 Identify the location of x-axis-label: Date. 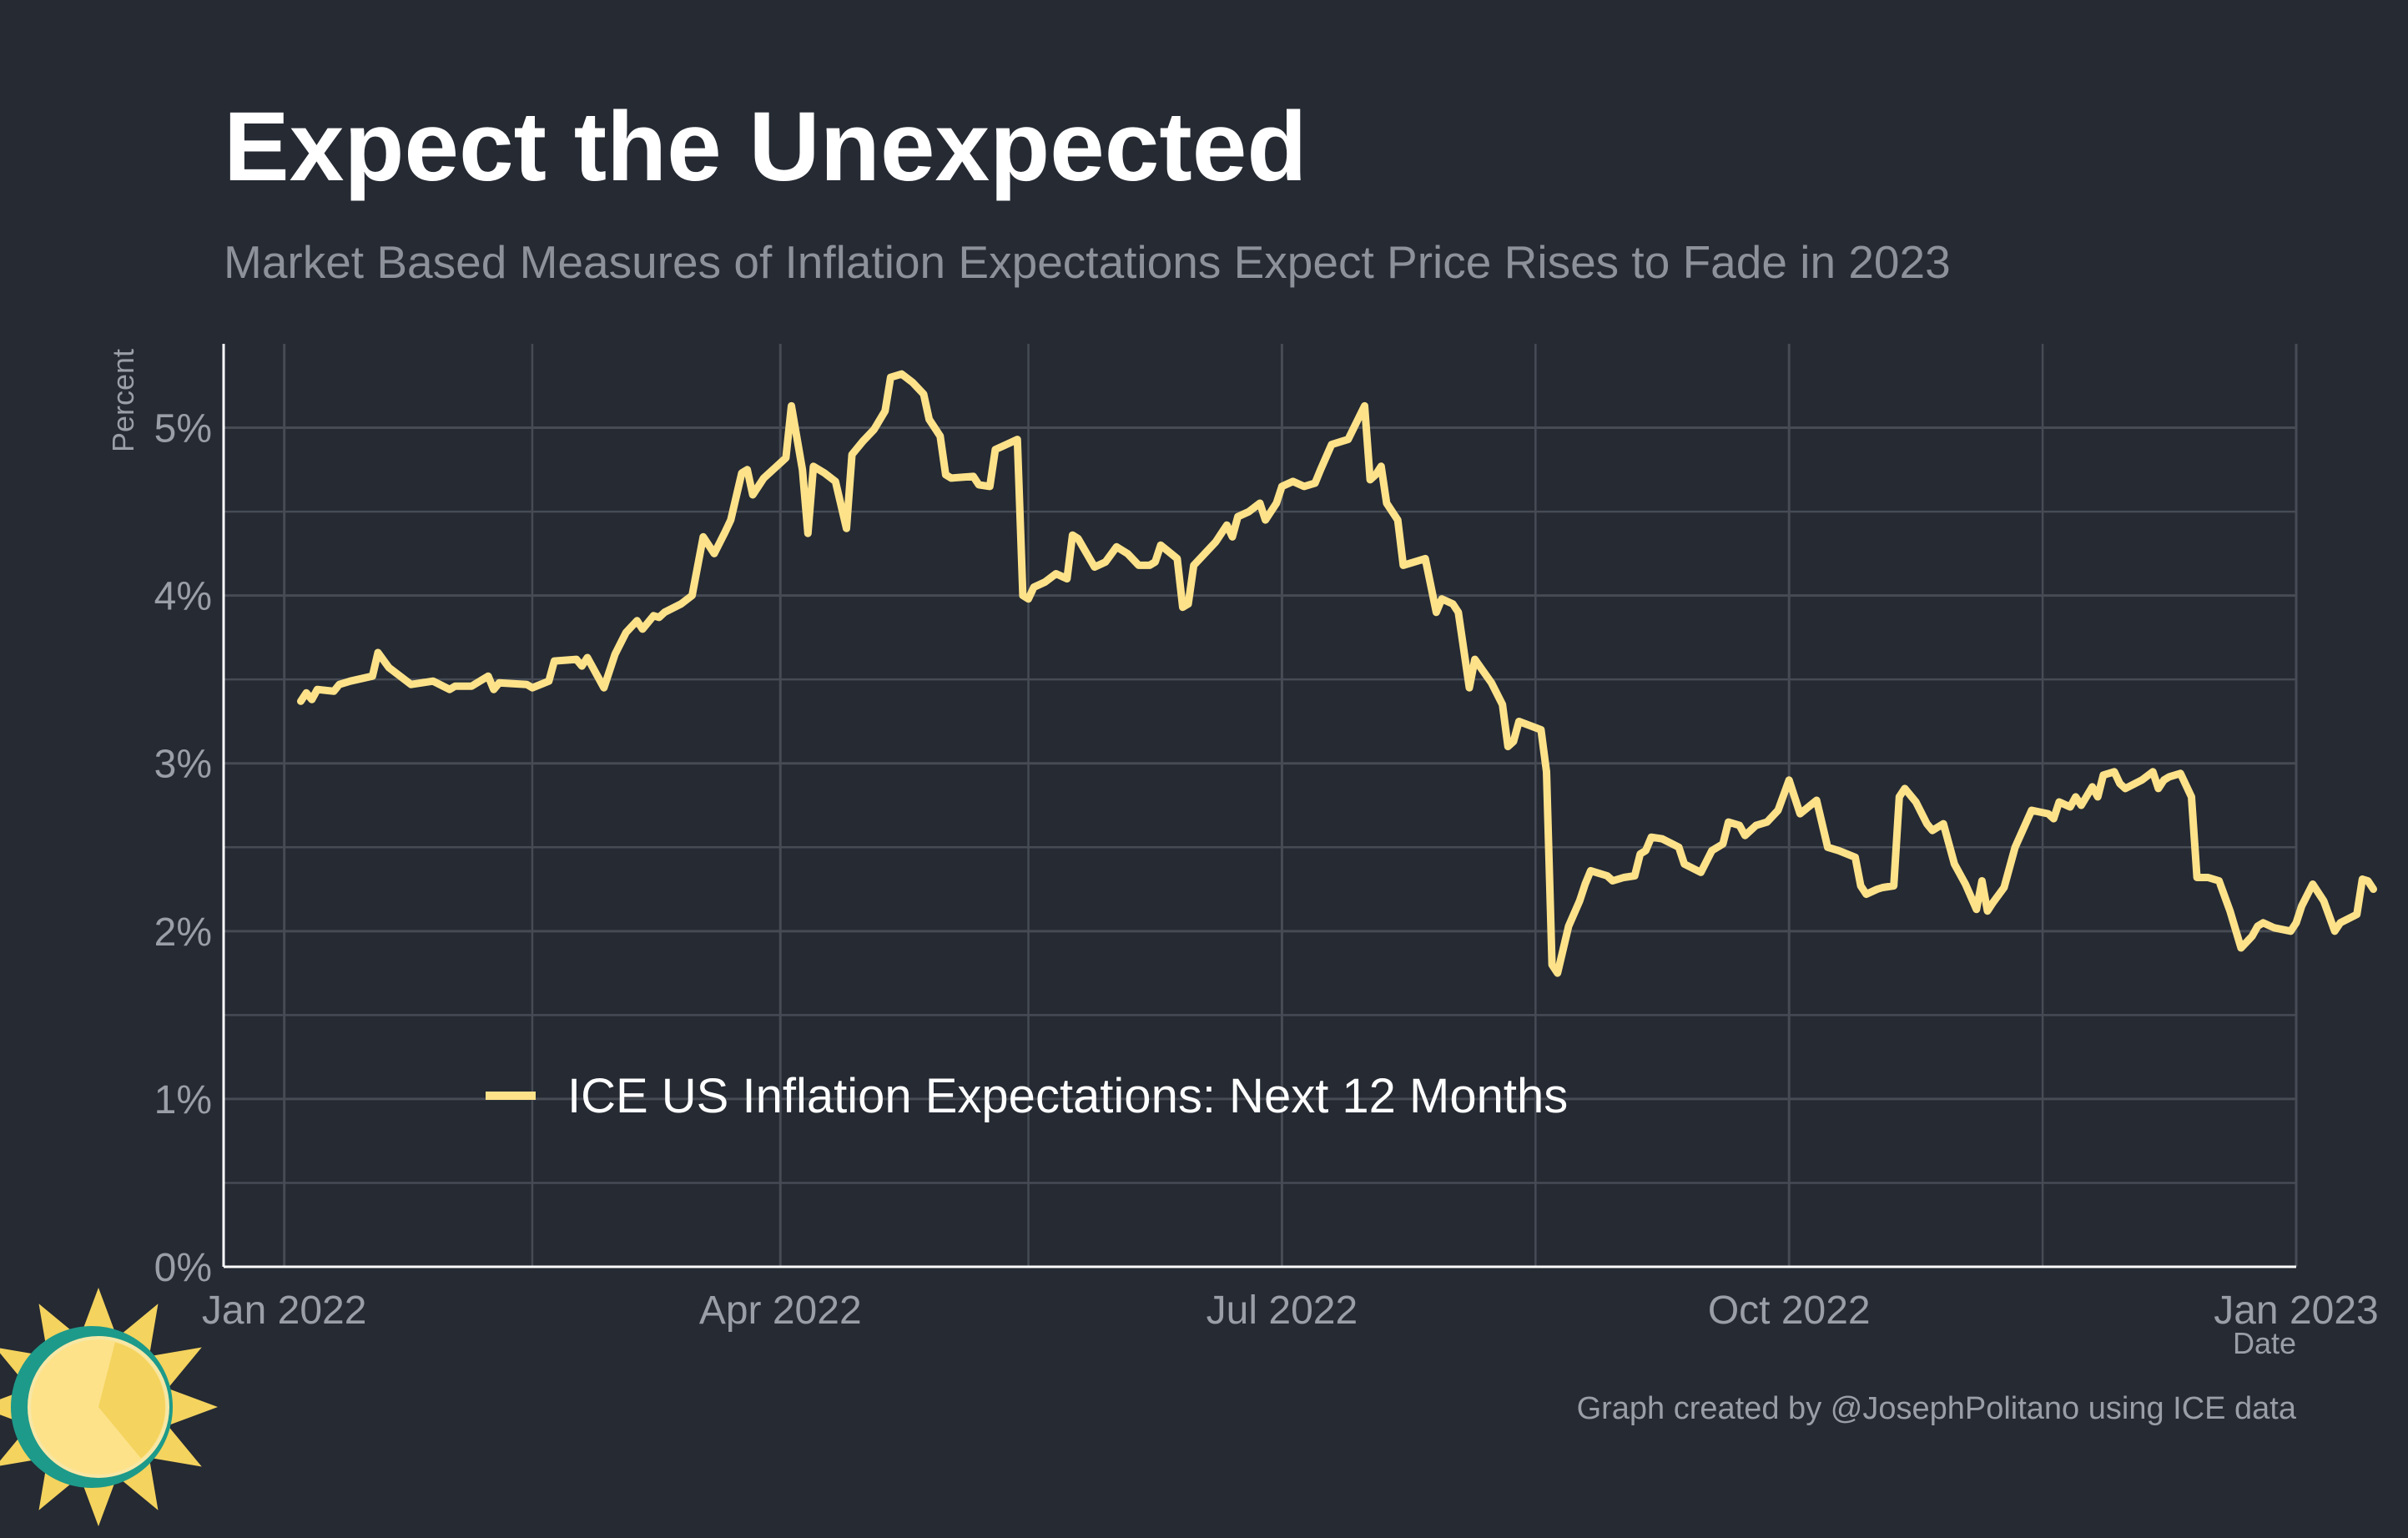
(2264, 1343).